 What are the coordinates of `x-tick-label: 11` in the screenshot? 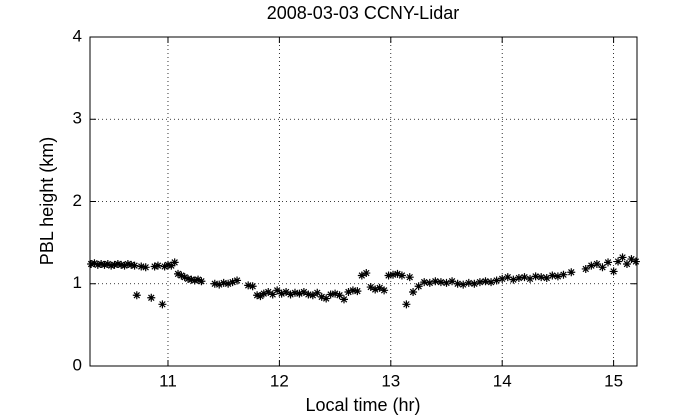 It's located at (168, 380).